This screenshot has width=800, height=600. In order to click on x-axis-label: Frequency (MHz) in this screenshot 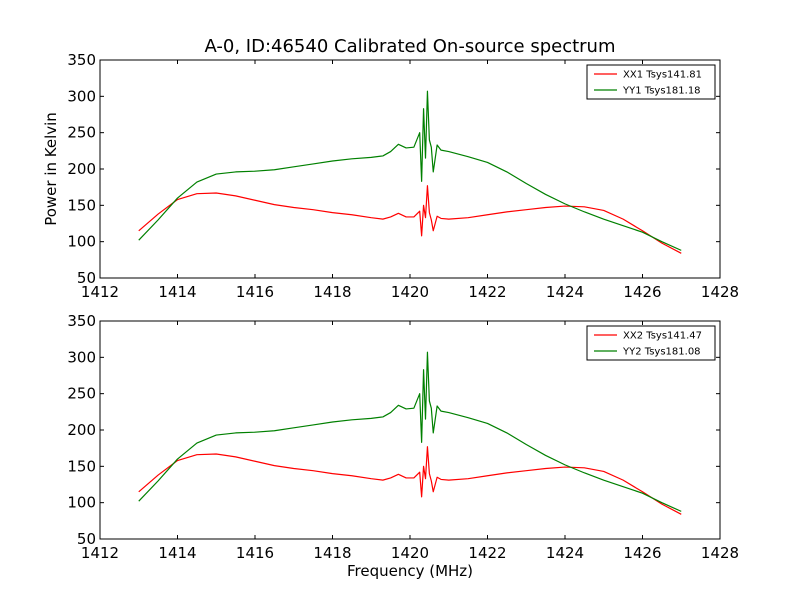, I will do `click(410, 571)`.